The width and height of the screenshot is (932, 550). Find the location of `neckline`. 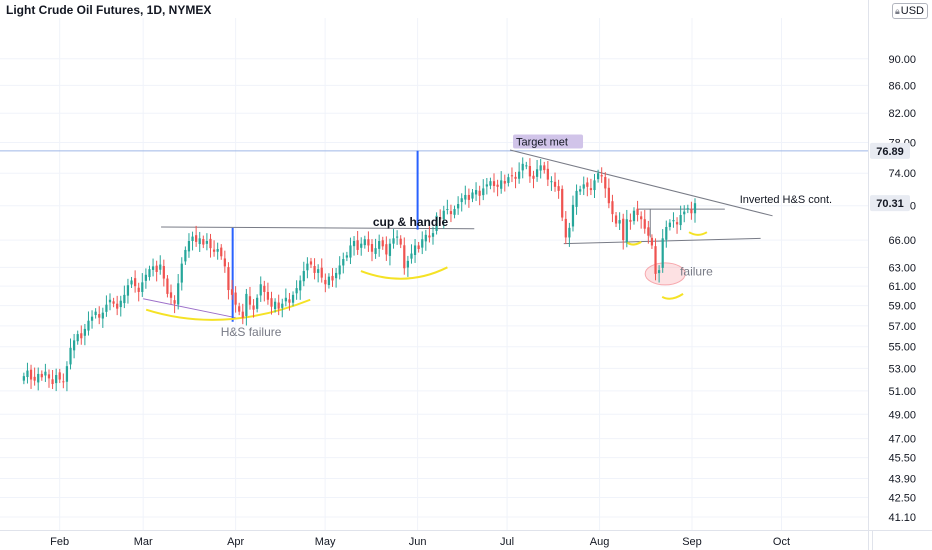

neckline is located at coordinates (189, 308).